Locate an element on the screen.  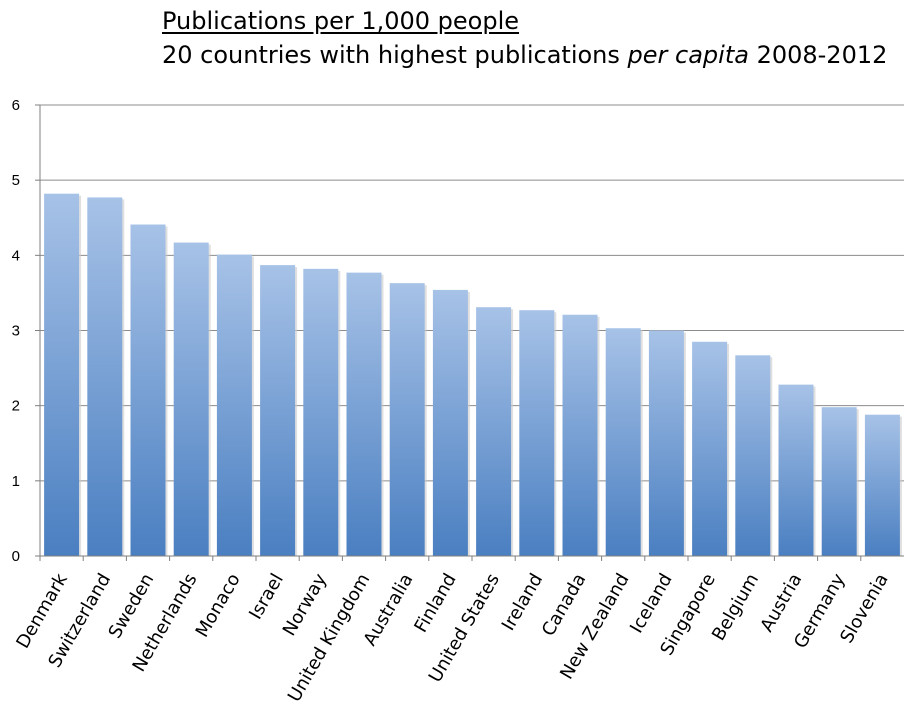
x-tick-label: Israel is located at coordinates (266, 596).